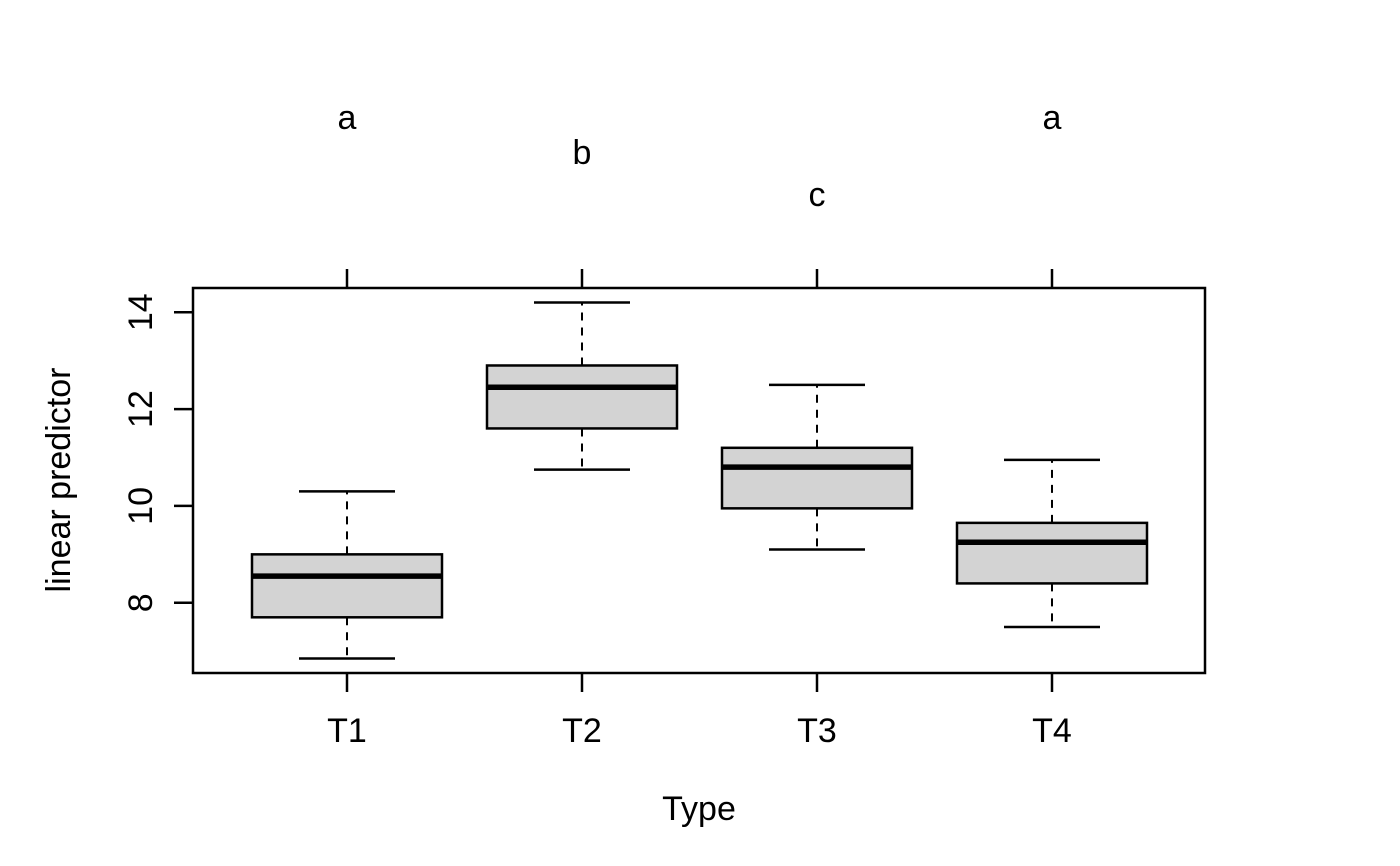  What do you see at coordinates (817, 731) in the screenshot?
I see `x-tick-label-T3: T3` at bounding box center [817, 731].